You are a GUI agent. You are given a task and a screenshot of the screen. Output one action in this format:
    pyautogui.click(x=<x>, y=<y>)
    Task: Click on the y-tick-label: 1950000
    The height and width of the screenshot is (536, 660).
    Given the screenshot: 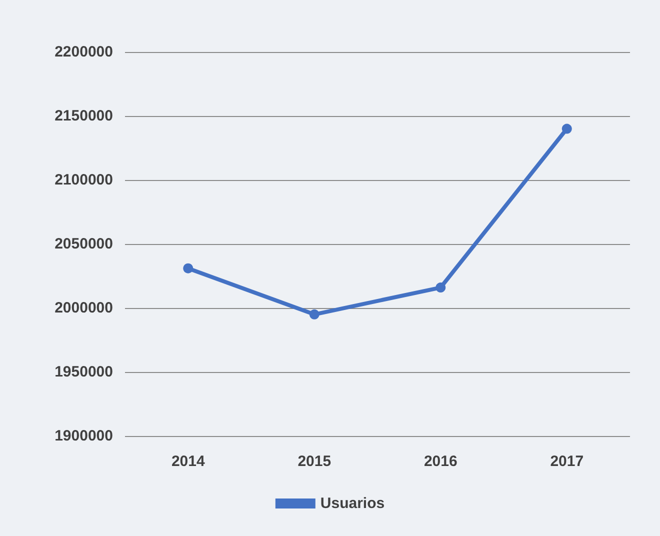 What is the action you would take?
    pyautogui.click(x=83, y=372)
    